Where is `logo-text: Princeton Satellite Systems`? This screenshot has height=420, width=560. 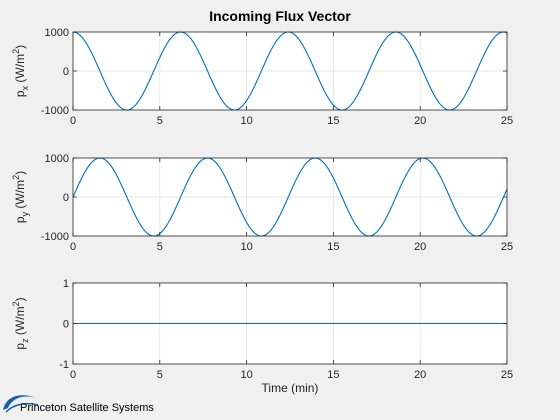 logo-text: Princeton Satellite Systems is located at coordinates (87, 408).